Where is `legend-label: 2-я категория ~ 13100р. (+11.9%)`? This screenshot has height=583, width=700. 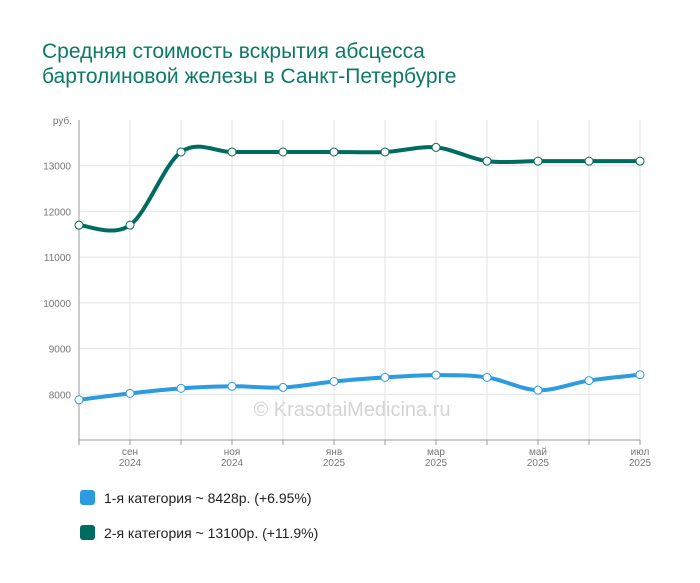
legend-label: 2-я категория ~ 13100р. (+11.9%) is located at coordinates (211, 533).